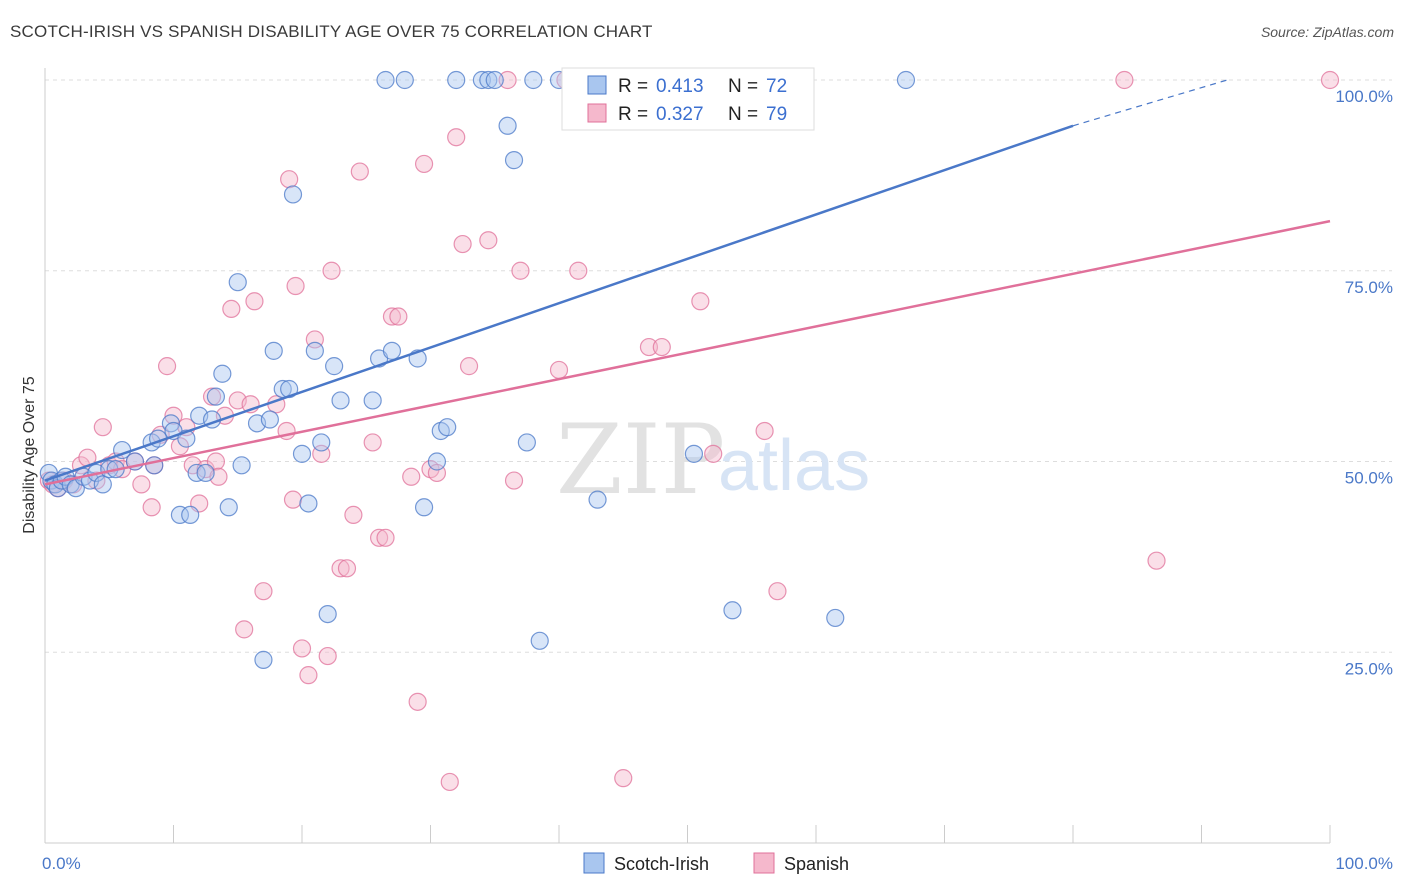  Describe the element at coordinates (743, 114) in the screenshot. I see `legend-n-label-2: N =` at that location.